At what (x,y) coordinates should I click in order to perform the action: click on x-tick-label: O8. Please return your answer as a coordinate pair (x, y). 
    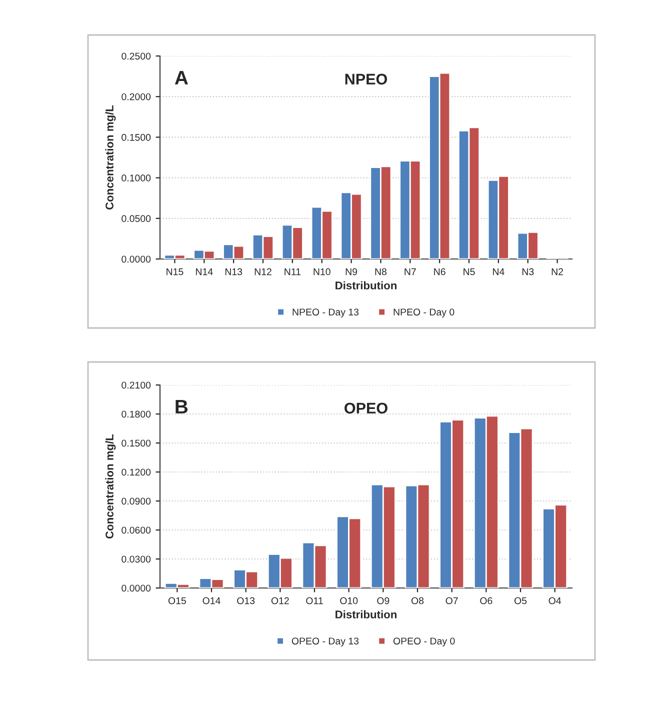
    Looking at the image, I should click on (417, 600).